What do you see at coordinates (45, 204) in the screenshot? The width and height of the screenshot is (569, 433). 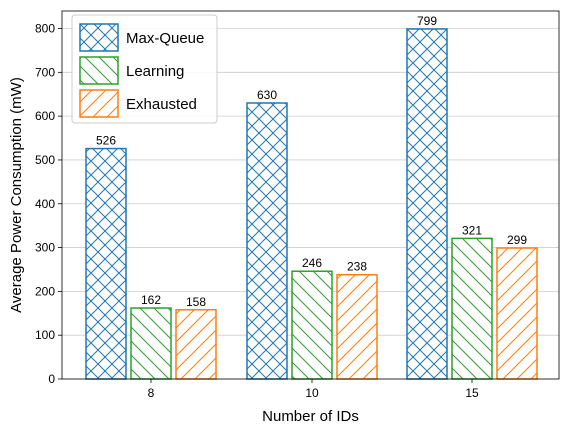 I see `y-tick-label: 400` at bounding box center [45, 204].